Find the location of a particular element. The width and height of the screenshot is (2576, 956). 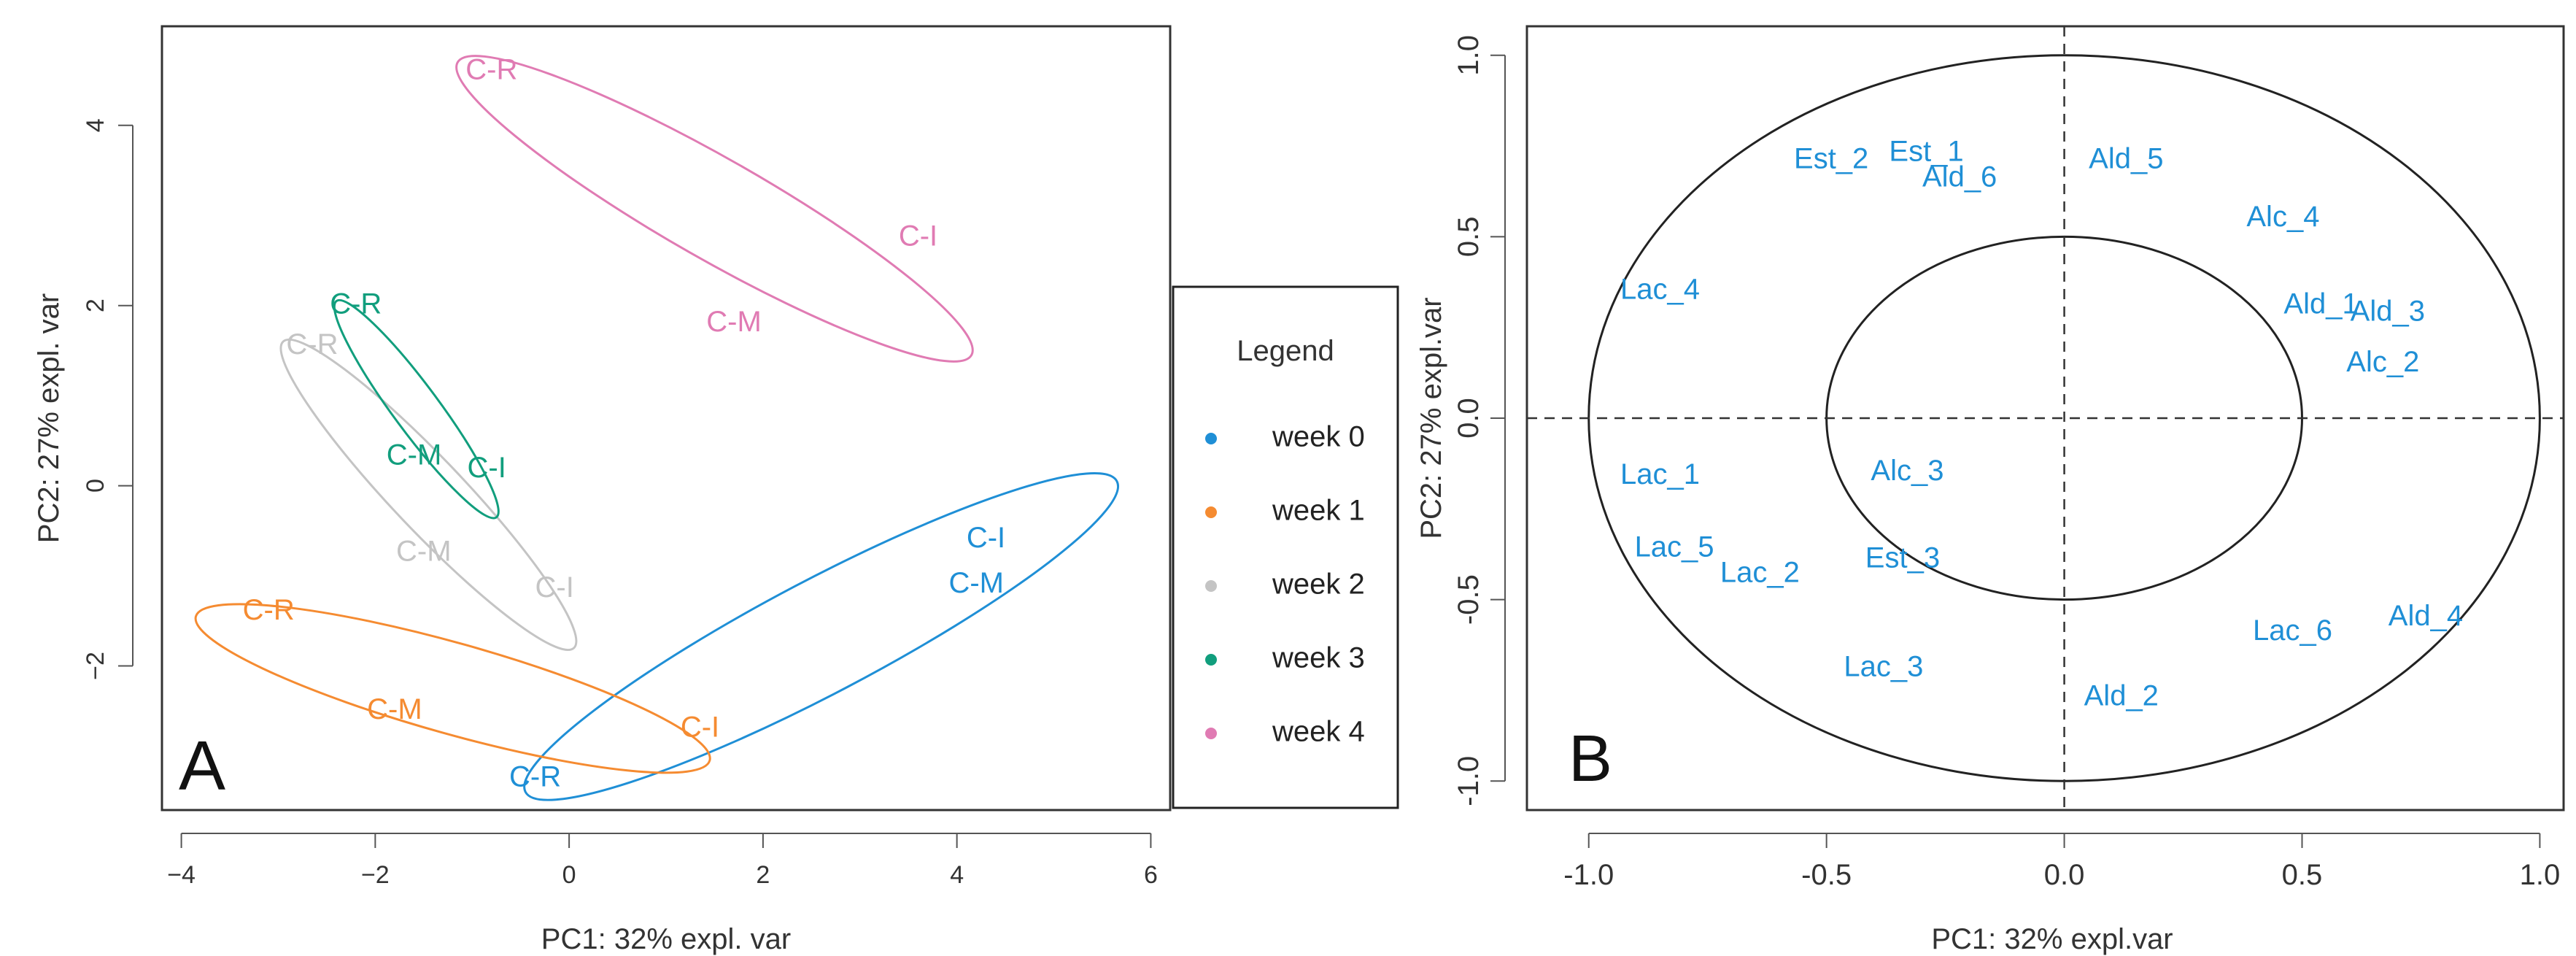

point-label-week-4-c-r: C-R is located at coordinates (491, 69).